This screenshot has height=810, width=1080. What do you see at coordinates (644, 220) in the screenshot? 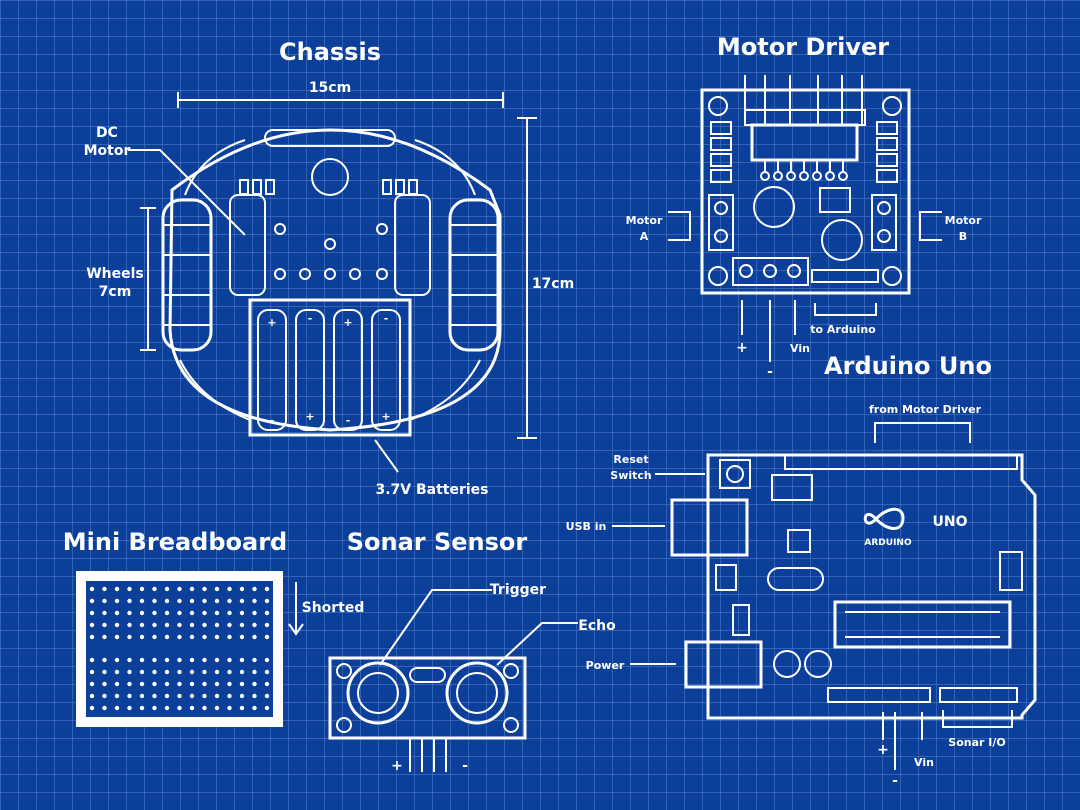
I see `motor-a-label-1: Motor` at bounding box center [644, 220].